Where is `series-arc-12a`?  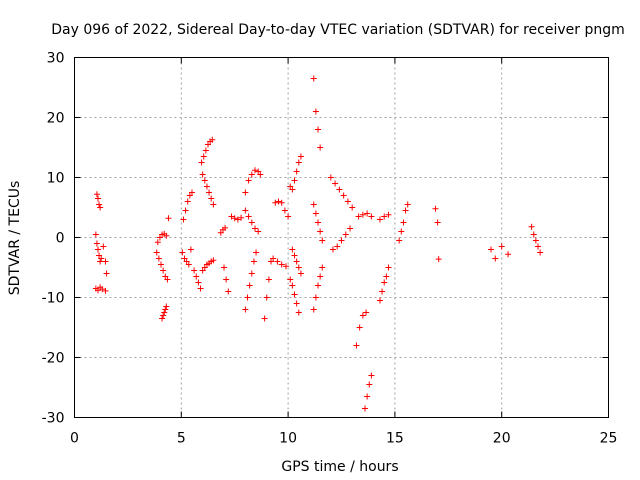
series-arc-12a is located at coordinates (341, 192).